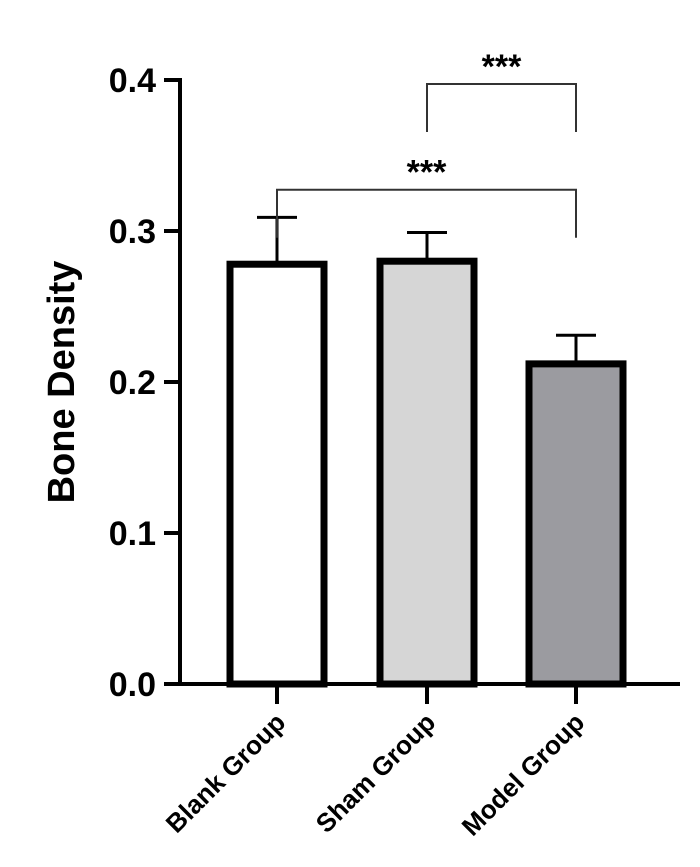 The image size is (700, 867). Describe the element at coordinates (523, 774) in the screenshot. I see `x-category-label: Model Group` at that location.